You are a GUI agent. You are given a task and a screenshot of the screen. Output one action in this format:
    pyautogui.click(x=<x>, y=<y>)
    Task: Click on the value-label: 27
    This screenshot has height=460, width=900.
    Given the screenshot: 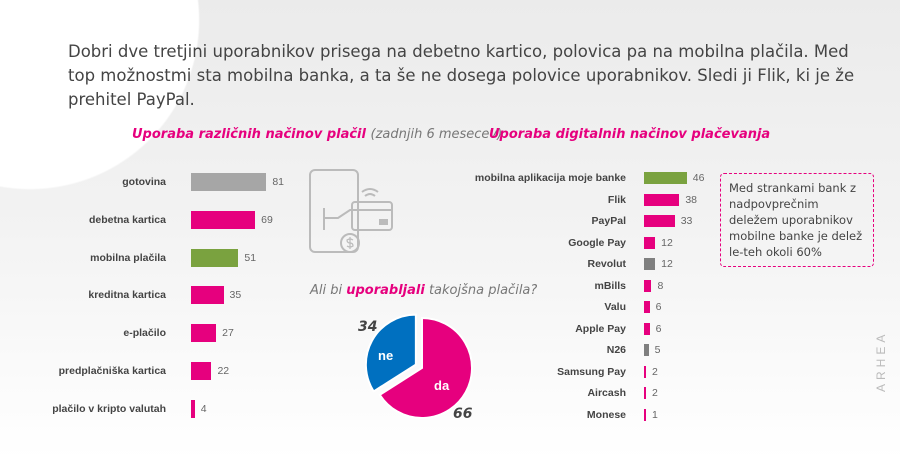 What is the action you would take?
    pyautogui.click(x=228, y=333)
    